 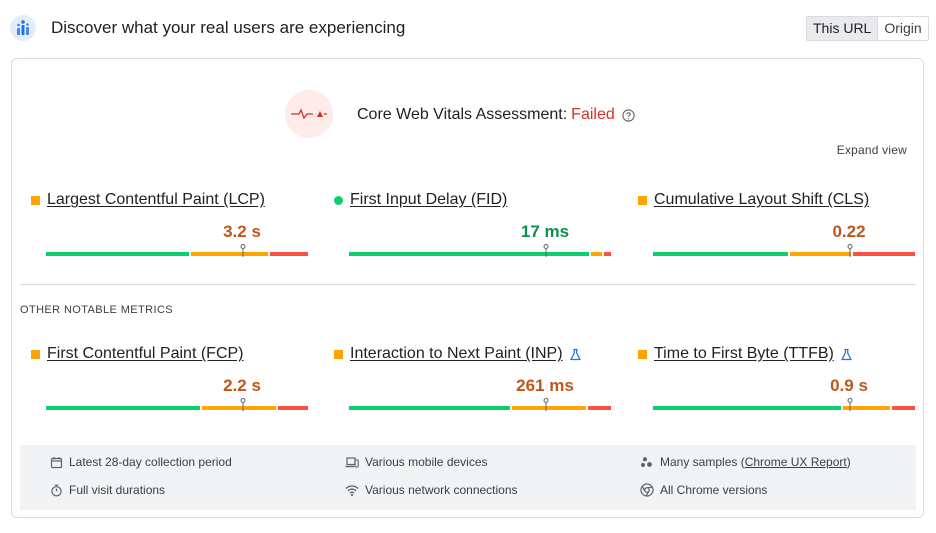 I want to click on collection-period-item: Latest 28-day collection period, so click(x=141, y=462).